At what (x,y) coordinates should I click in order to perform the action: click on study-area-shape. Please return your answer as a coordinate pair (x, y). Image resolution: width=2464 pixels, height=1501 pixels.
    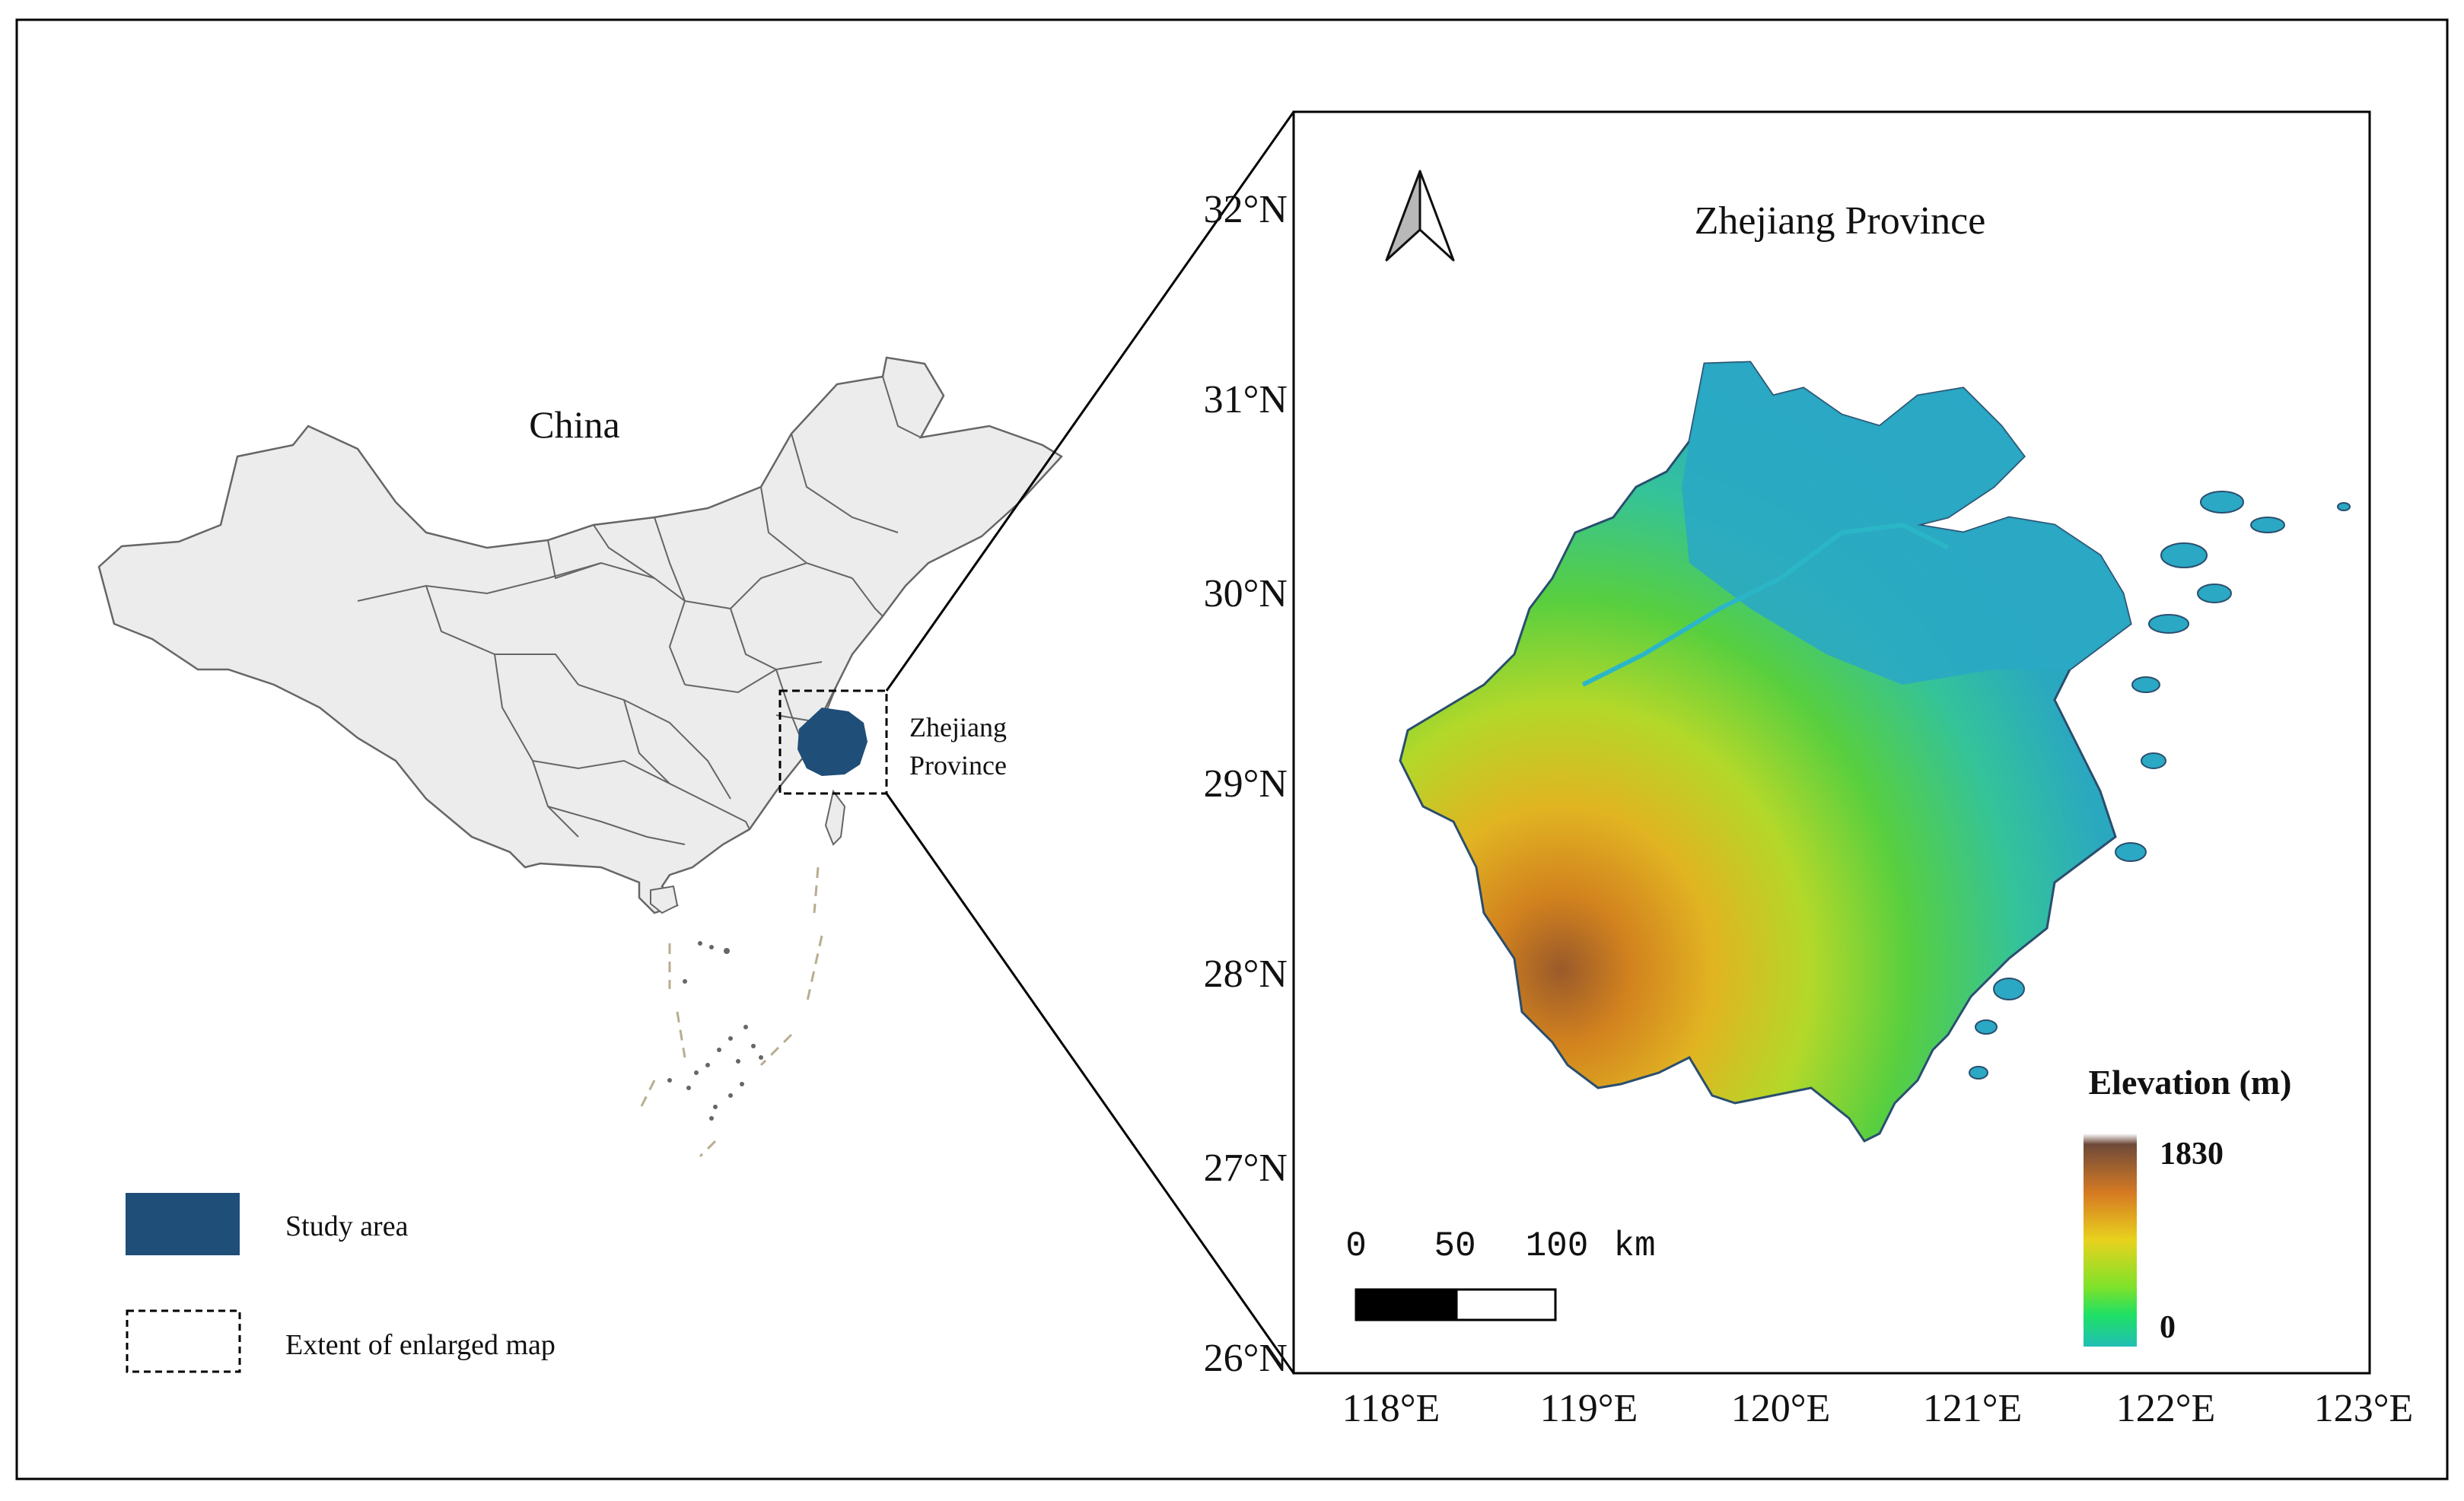
    Looking at the image, I should click on (832, 742).